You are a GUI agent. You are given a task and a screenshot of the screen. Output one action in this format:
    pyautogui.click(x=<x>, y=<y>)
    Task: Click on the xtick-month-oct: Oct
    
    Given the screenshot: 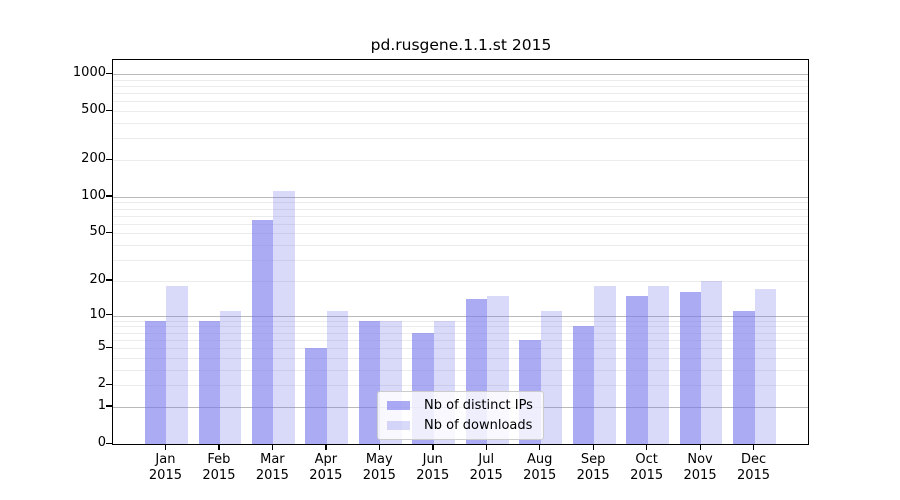 What is the action you would take?
    pyautogui.click(x=646, y=459)
    